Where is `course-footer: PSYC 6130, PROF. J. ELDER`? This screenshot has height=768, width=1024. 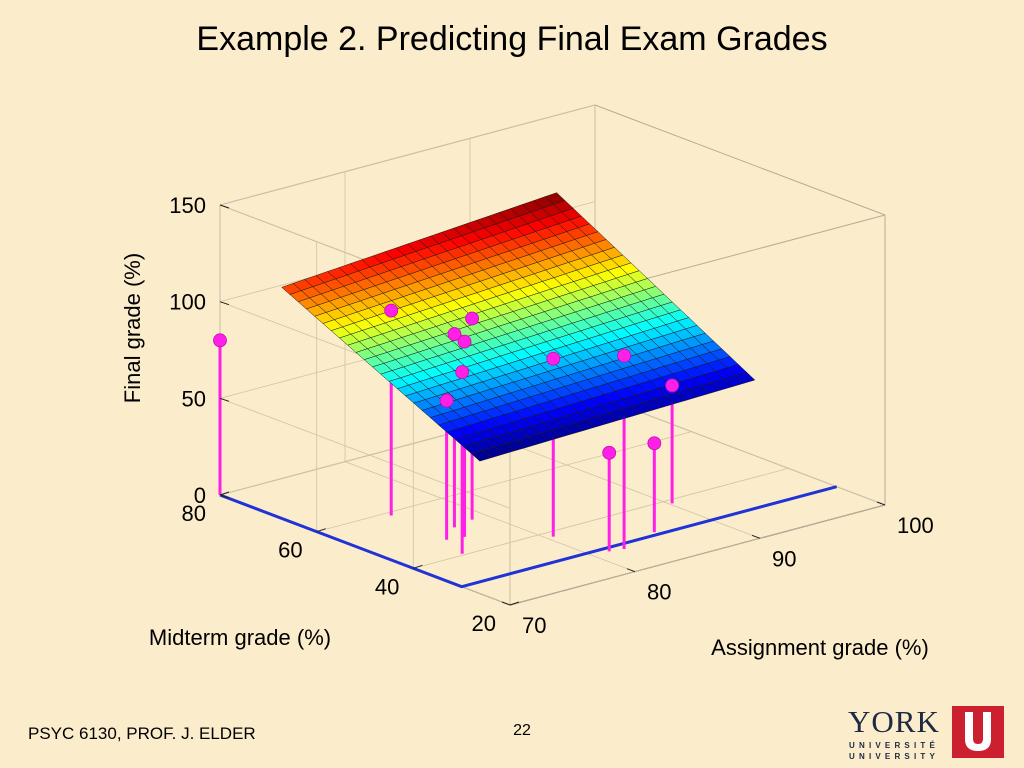 course-footer: PSYC 6130, PROF. J. ELDER is located at coordinates (142, 733).